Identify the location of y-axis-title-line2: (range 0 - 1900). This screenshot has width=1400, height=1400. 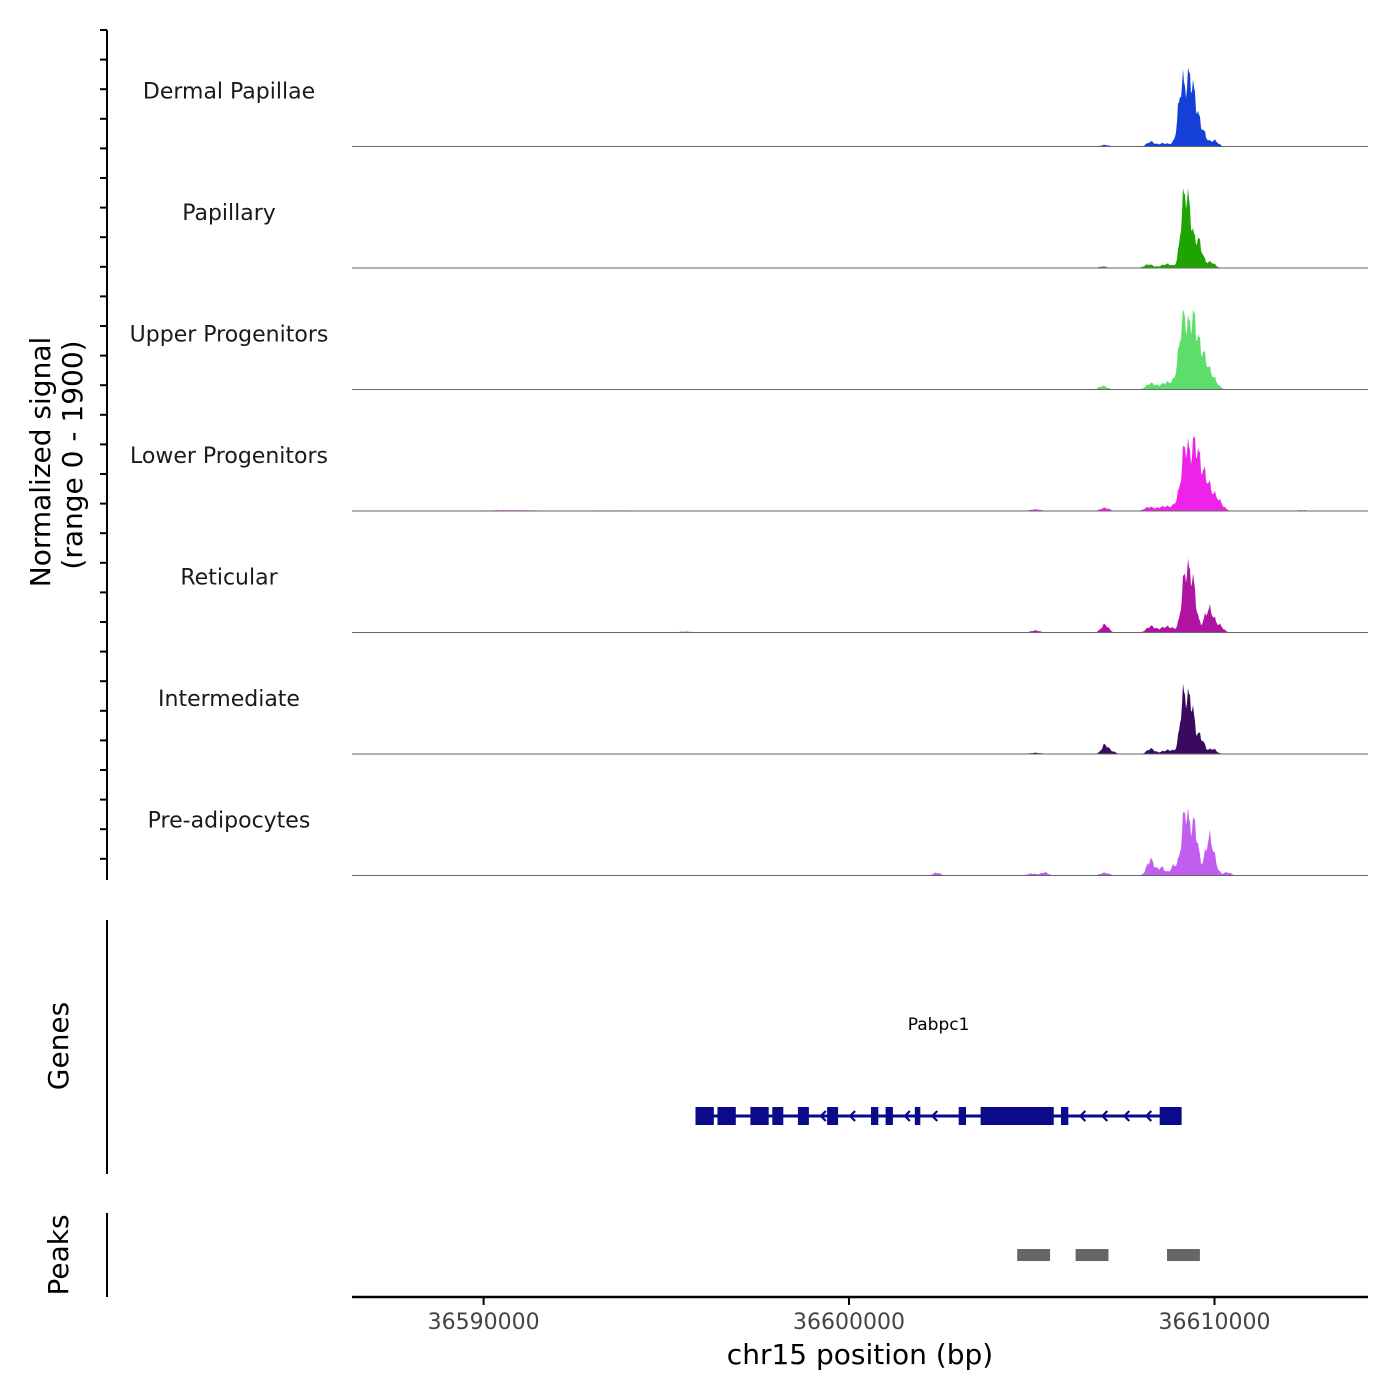
(72, 454).